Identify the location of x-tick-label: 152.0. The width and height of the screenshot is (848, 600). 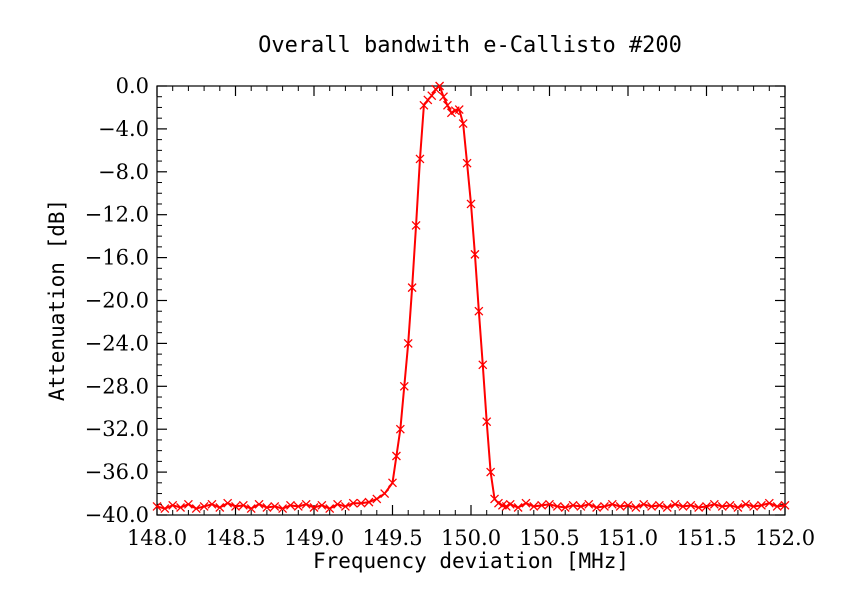
(785, 538).